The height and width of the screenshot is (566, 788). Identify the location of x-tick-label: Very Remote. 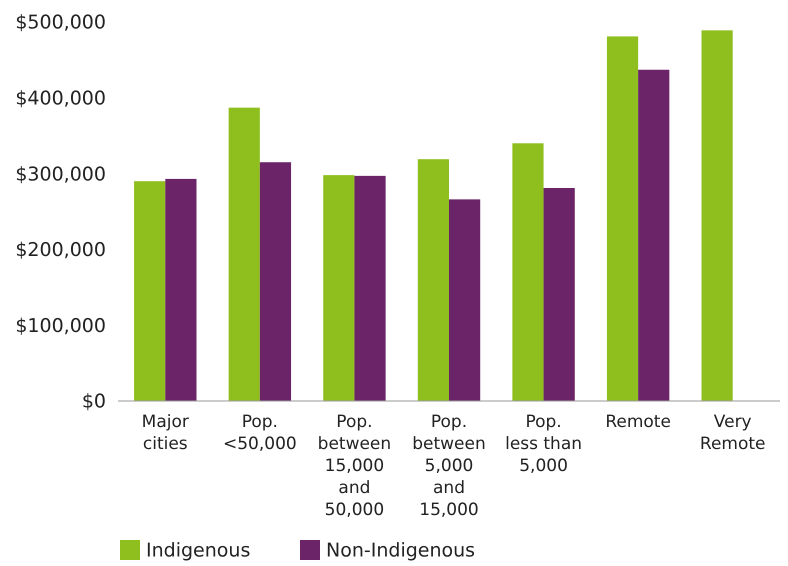
(733, 433).